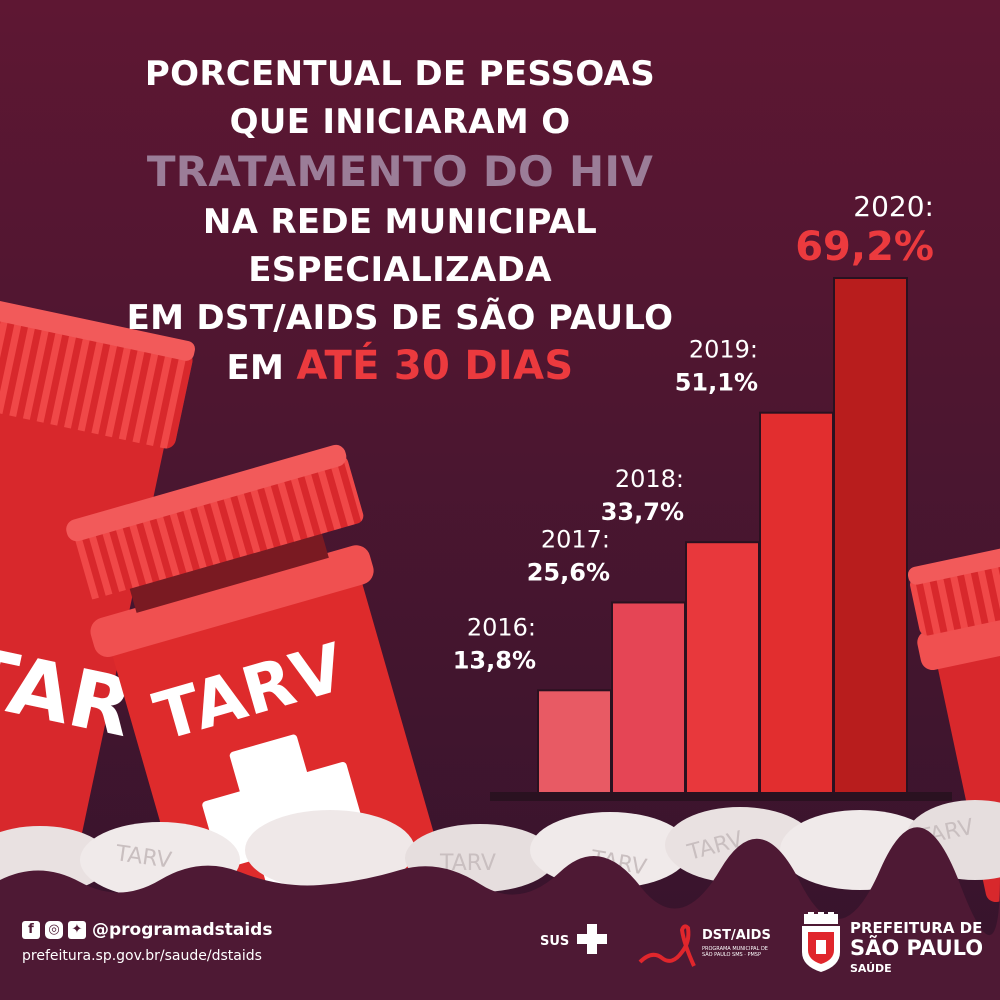 The height and width of the screenshot is (1000, 1000). I want to click on city-coat-of-arms-icon, so click(821, 942).